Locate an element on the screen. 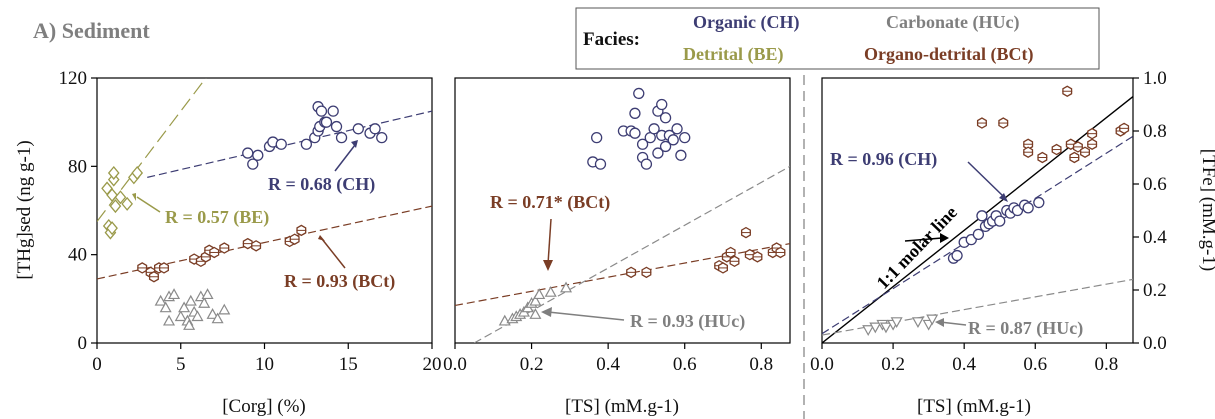 The width and height of the screenshot is (1215, 419). legend-entry-ch: Organic (CH) is located at coordinates (746, 22).